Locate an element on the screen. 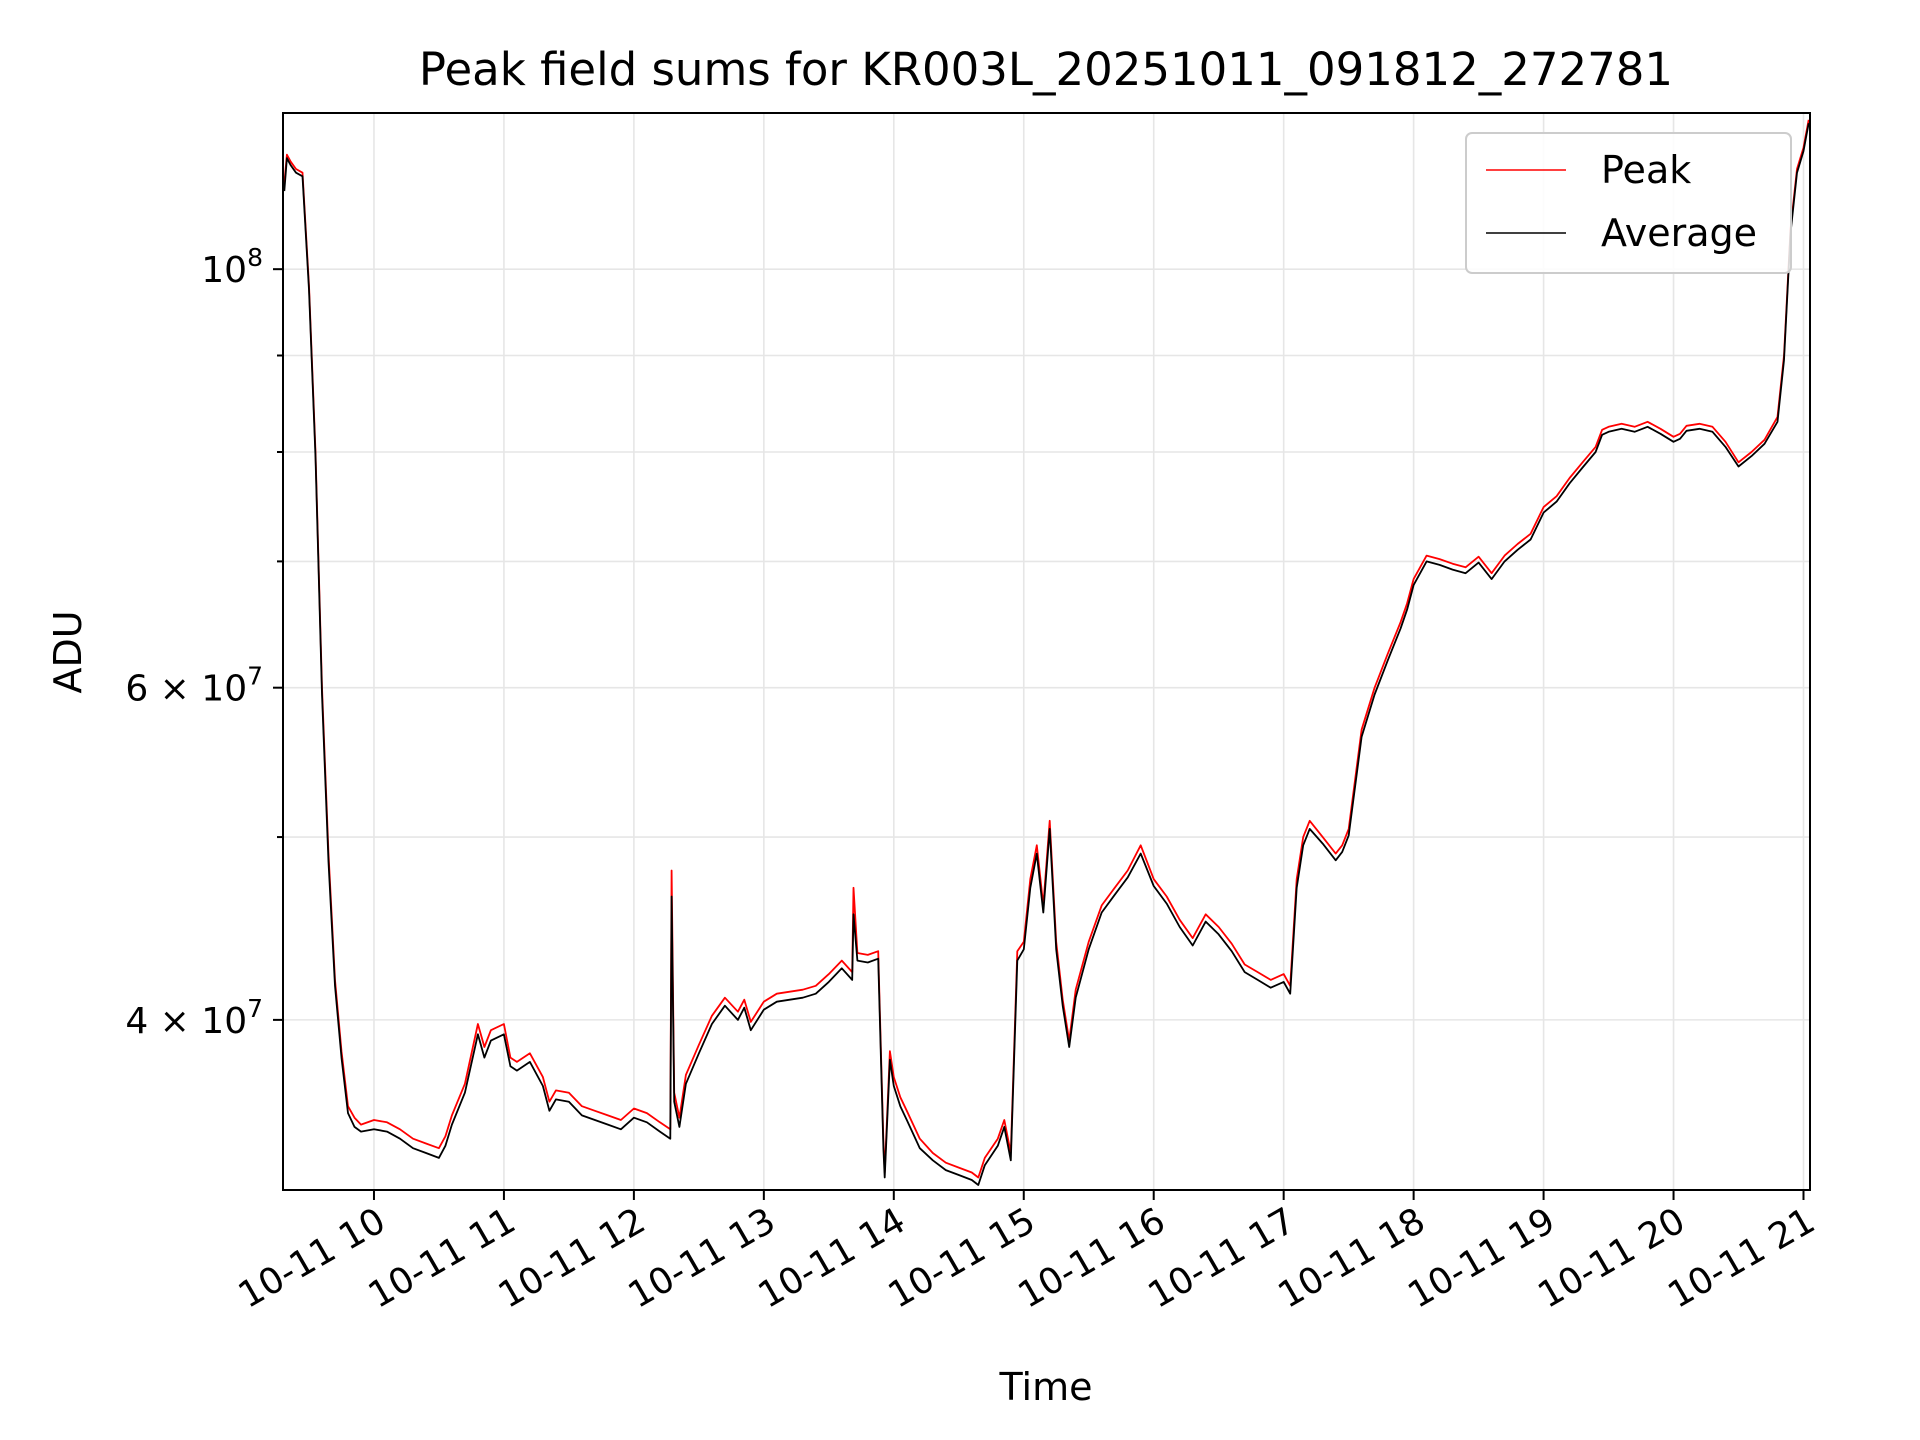 The image size is (1920, 1440). legend: Peak Average is located at coordinates (1628, 203).